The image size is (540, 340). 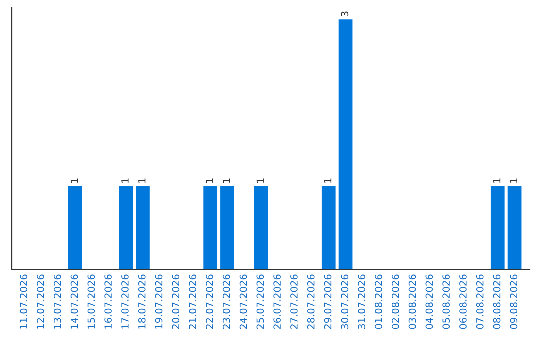 What do you see at coordinates (446, 302) in the screenshot?
I see `x-tick-label: 05.08.2026` at bounding box center [446, 302].